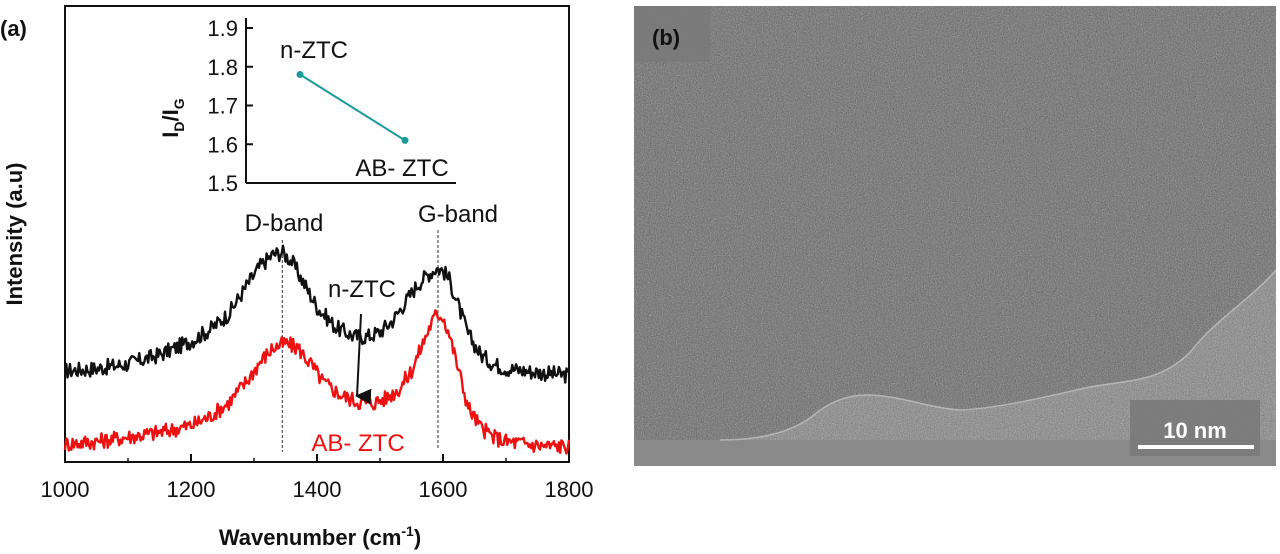  I want to click on inset-label-n-ztc: n-ZTC, so click(314, 50).